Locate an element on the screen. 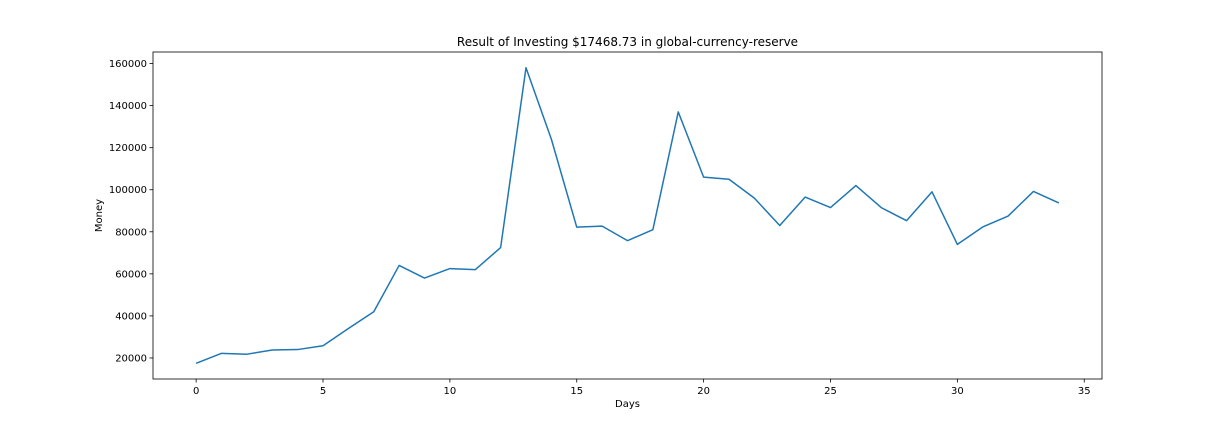  y-tick-label: 20000 is located at coordinates (131, 358).